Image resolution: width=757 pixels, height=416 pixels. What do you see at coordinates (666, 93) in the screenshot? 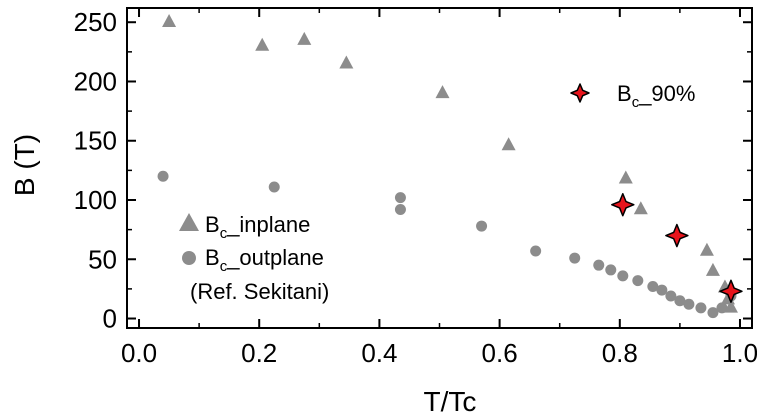
I see `legend-bc90-rest: _90%` at bounding box center [666, 93].